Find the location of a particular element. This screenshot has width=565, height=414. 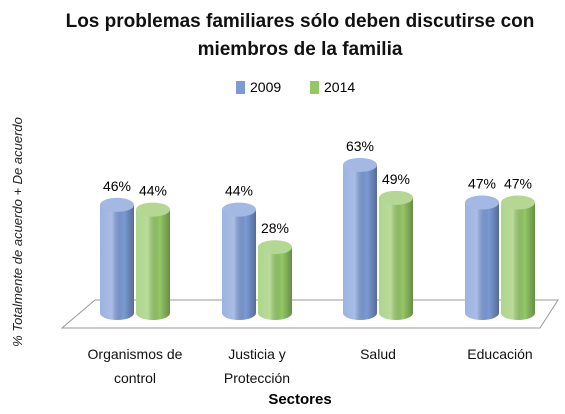

x-tick-label: Organismos de control is located at coordinates (135, 366).